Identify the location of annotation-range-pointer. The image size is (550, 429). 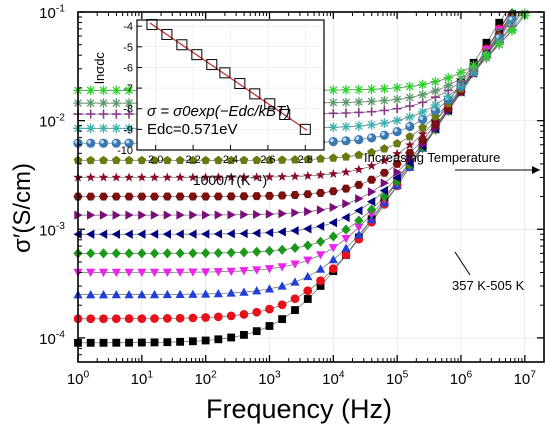
(462, 263).